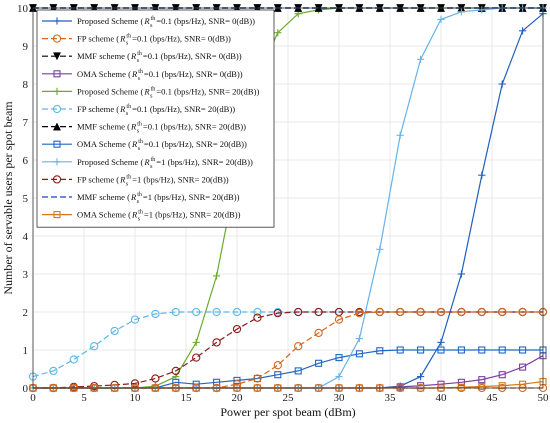 The height and width of the screenshot is (423, 550). Describe the element at coordinates (544, 398) in the screenshot. I see `x-tick-label: 50` at that location.